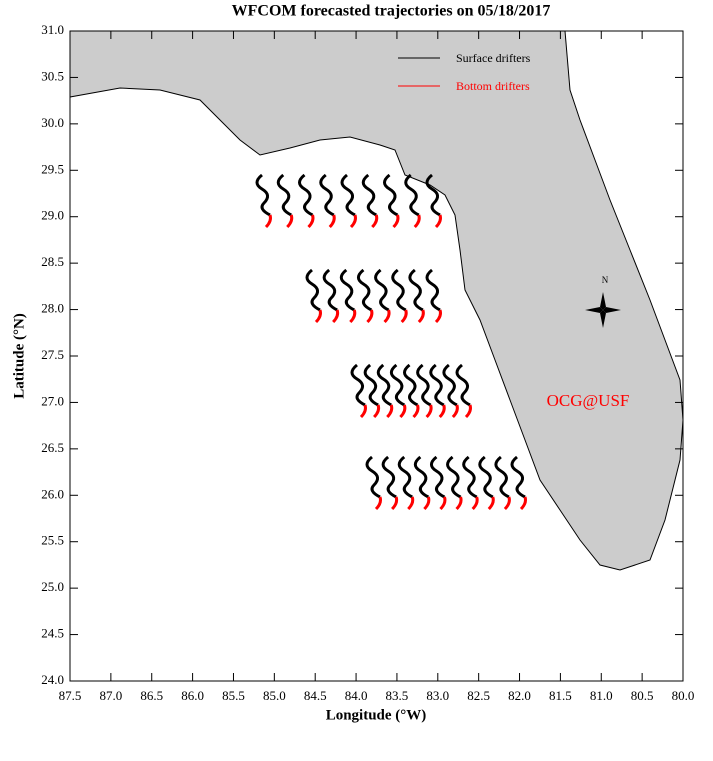 The image size is (713, 761). Describe the element at coordinates (605, 280) in the screenshot. I see `compass-label: N` at that location.